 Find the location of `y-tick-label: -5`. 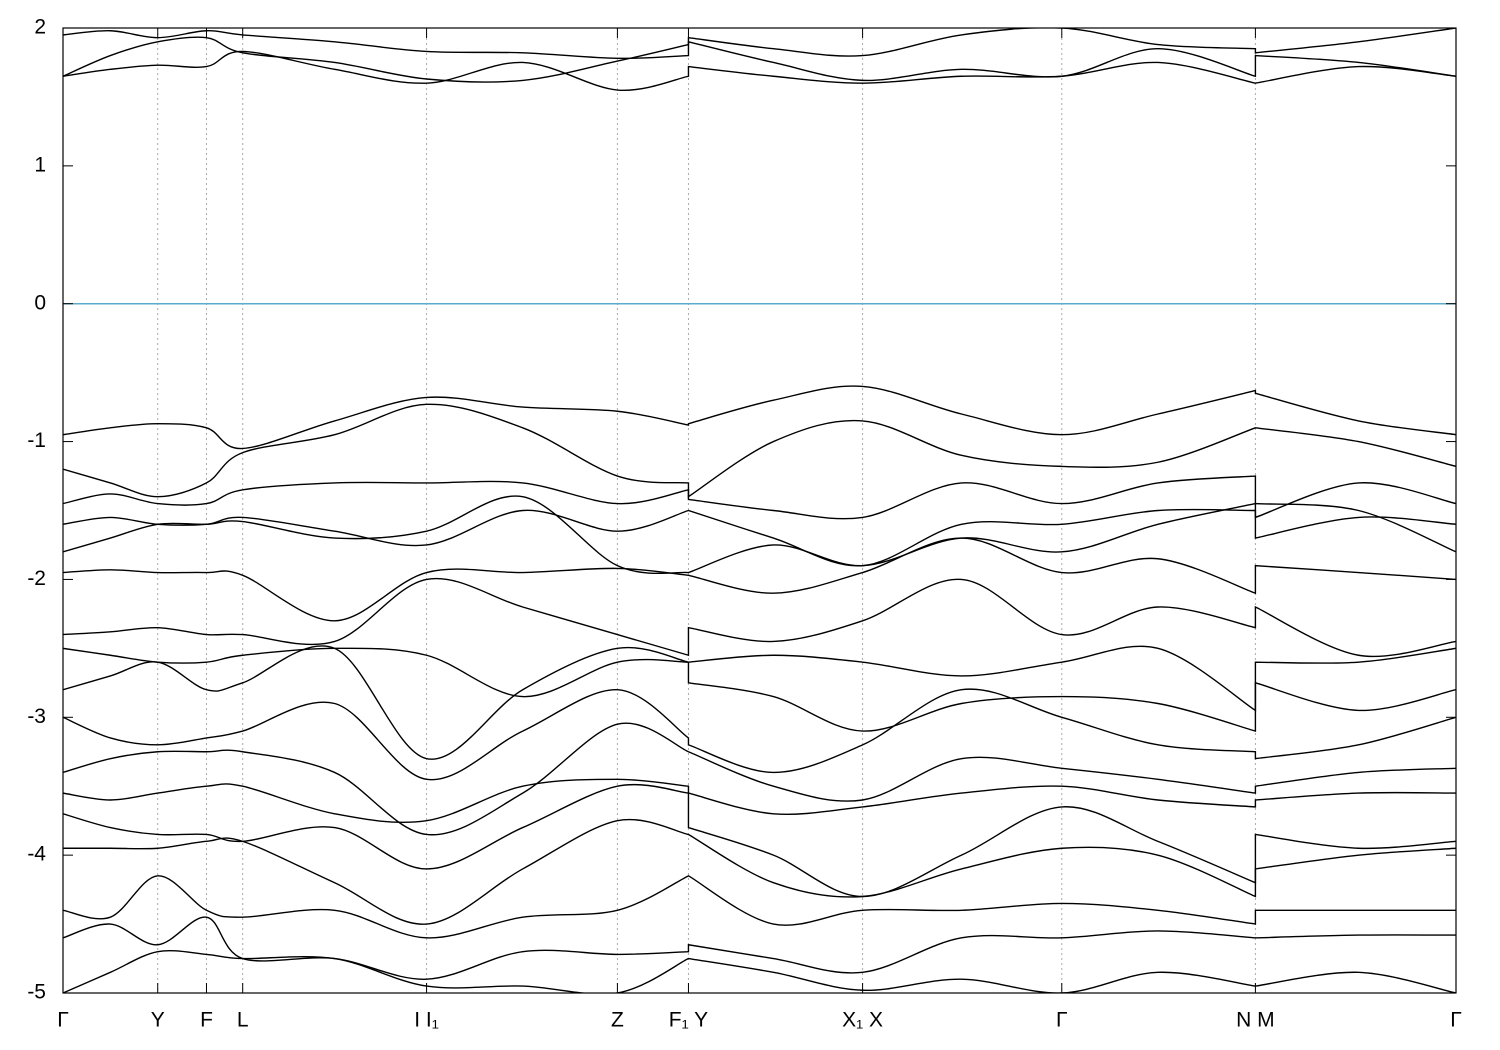

y-tick-label: -5 is located at coordinates (36, 992).